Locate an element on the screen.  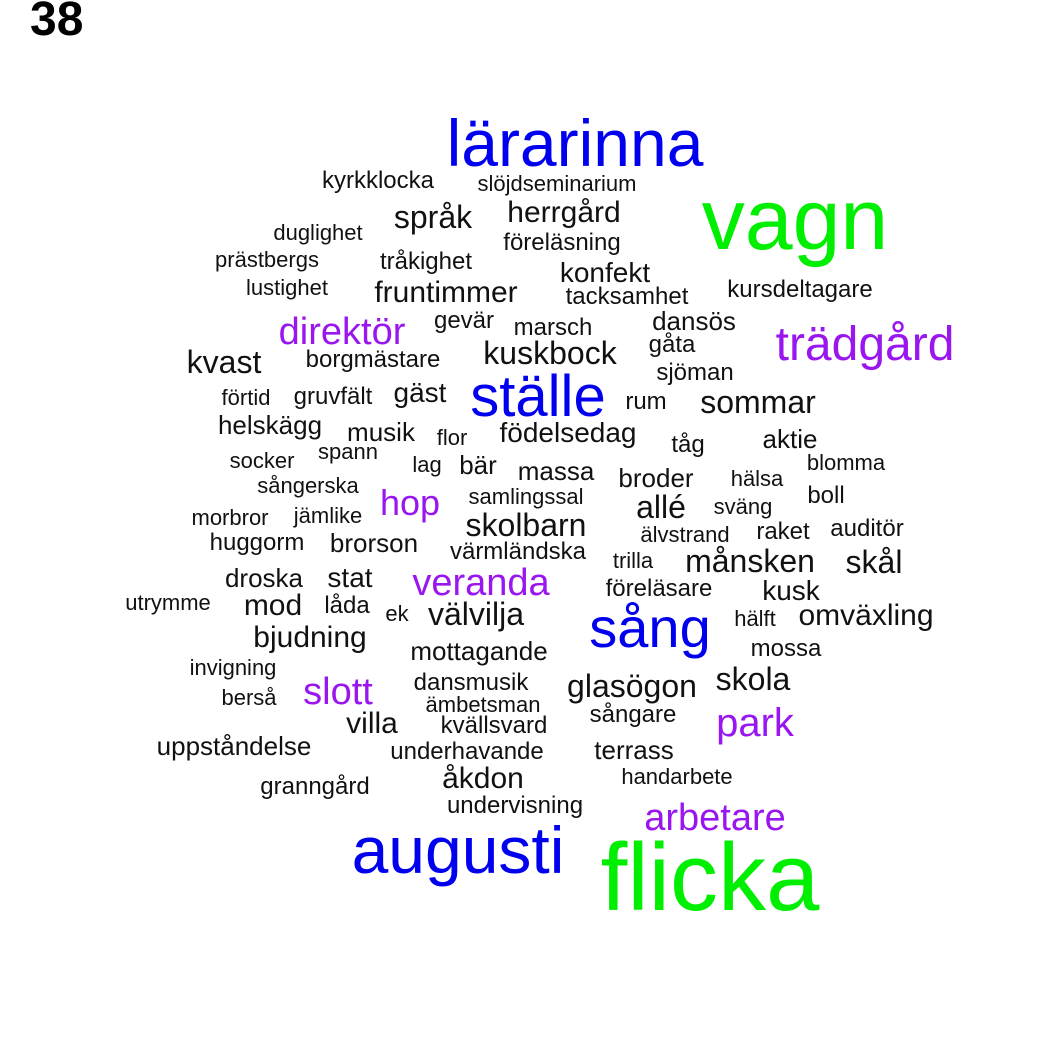
cloud-word: lustighet is located at coordinates (287, 287).